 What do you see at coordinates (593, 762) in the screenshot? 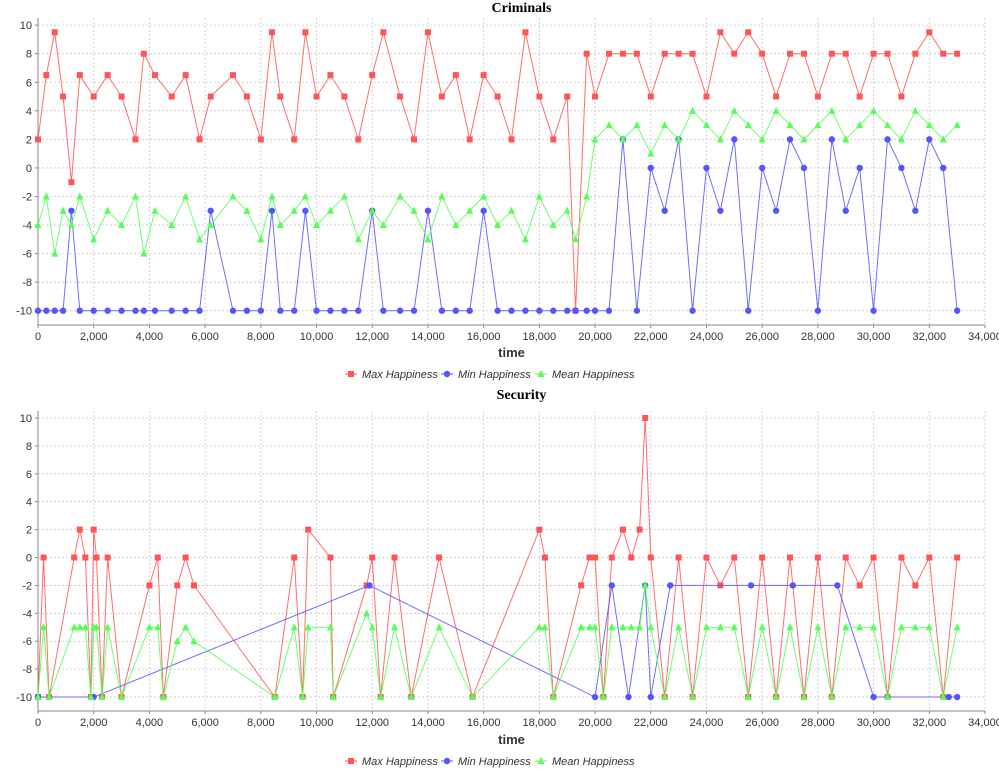
I see `legend-label: Mean Happiness` at bounding box center [593, 762].